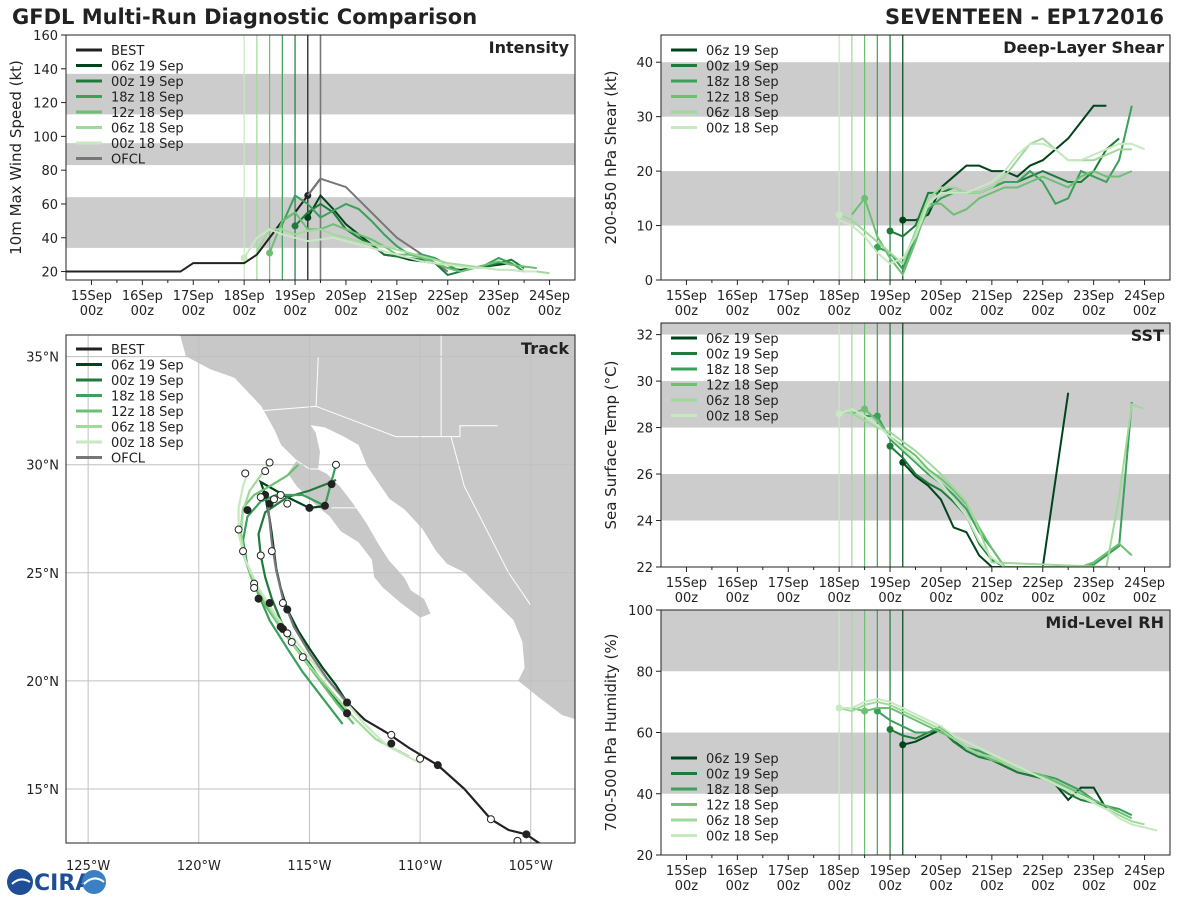 This screenshot has height=902, width=1200. Describe the element at coordinates (282, 603) in the screenshot. I see `track-point-ofcl` at that location.